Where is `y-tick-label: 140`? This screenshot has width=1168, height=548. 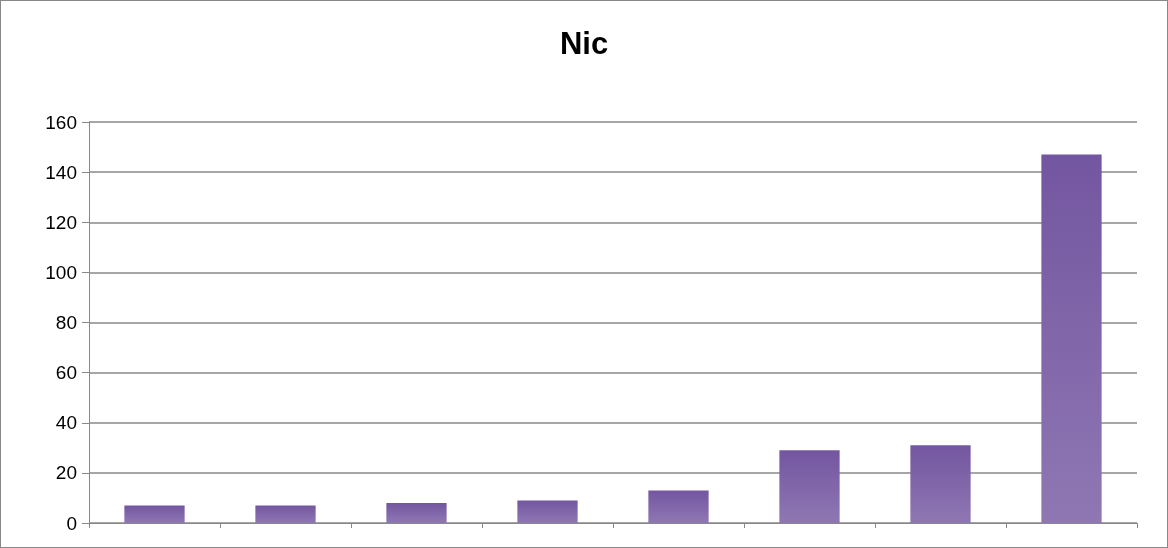 y-tick-label: 140 is located at coordinates (61, 172).